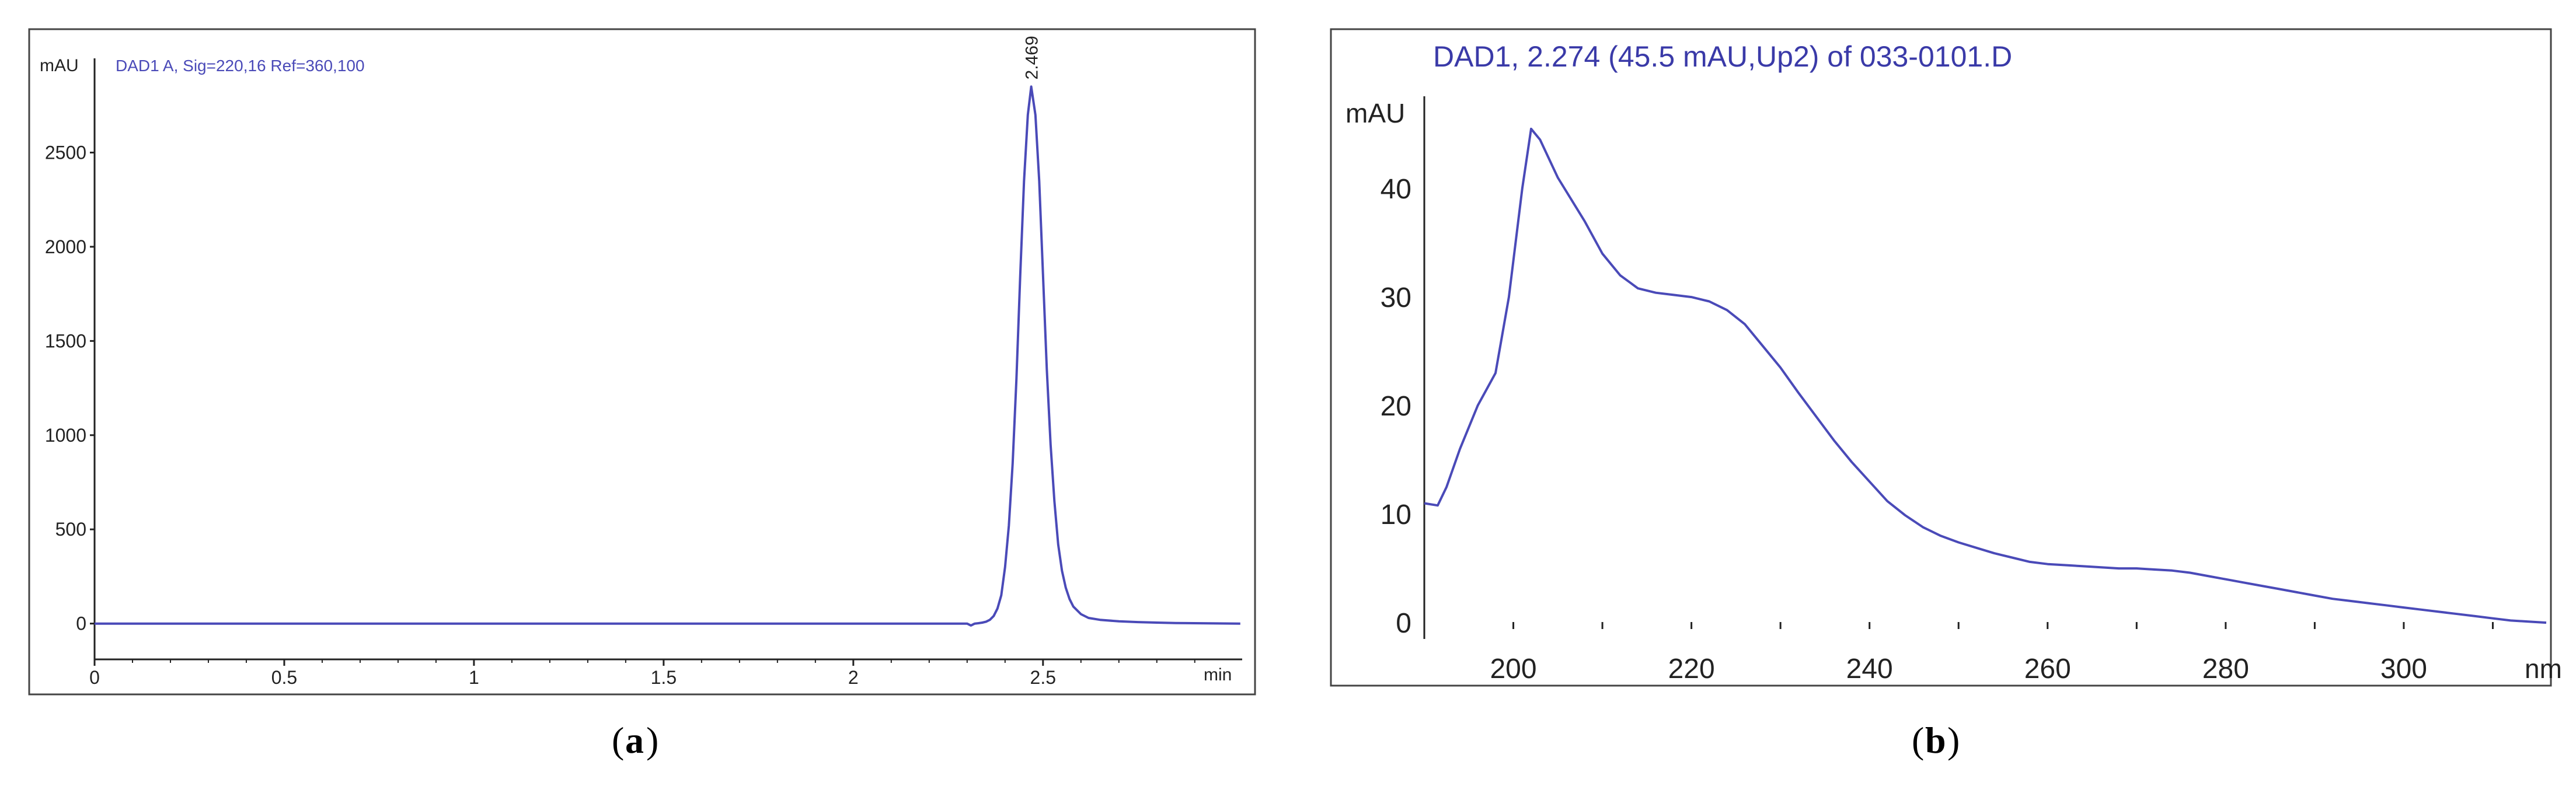 This screenshot has width=2576, height=793. I want to click on panel-b-title: DAD1, 2.274 (45.5 mAU,Up2) of 033-0101.D, so click(1723, 56).